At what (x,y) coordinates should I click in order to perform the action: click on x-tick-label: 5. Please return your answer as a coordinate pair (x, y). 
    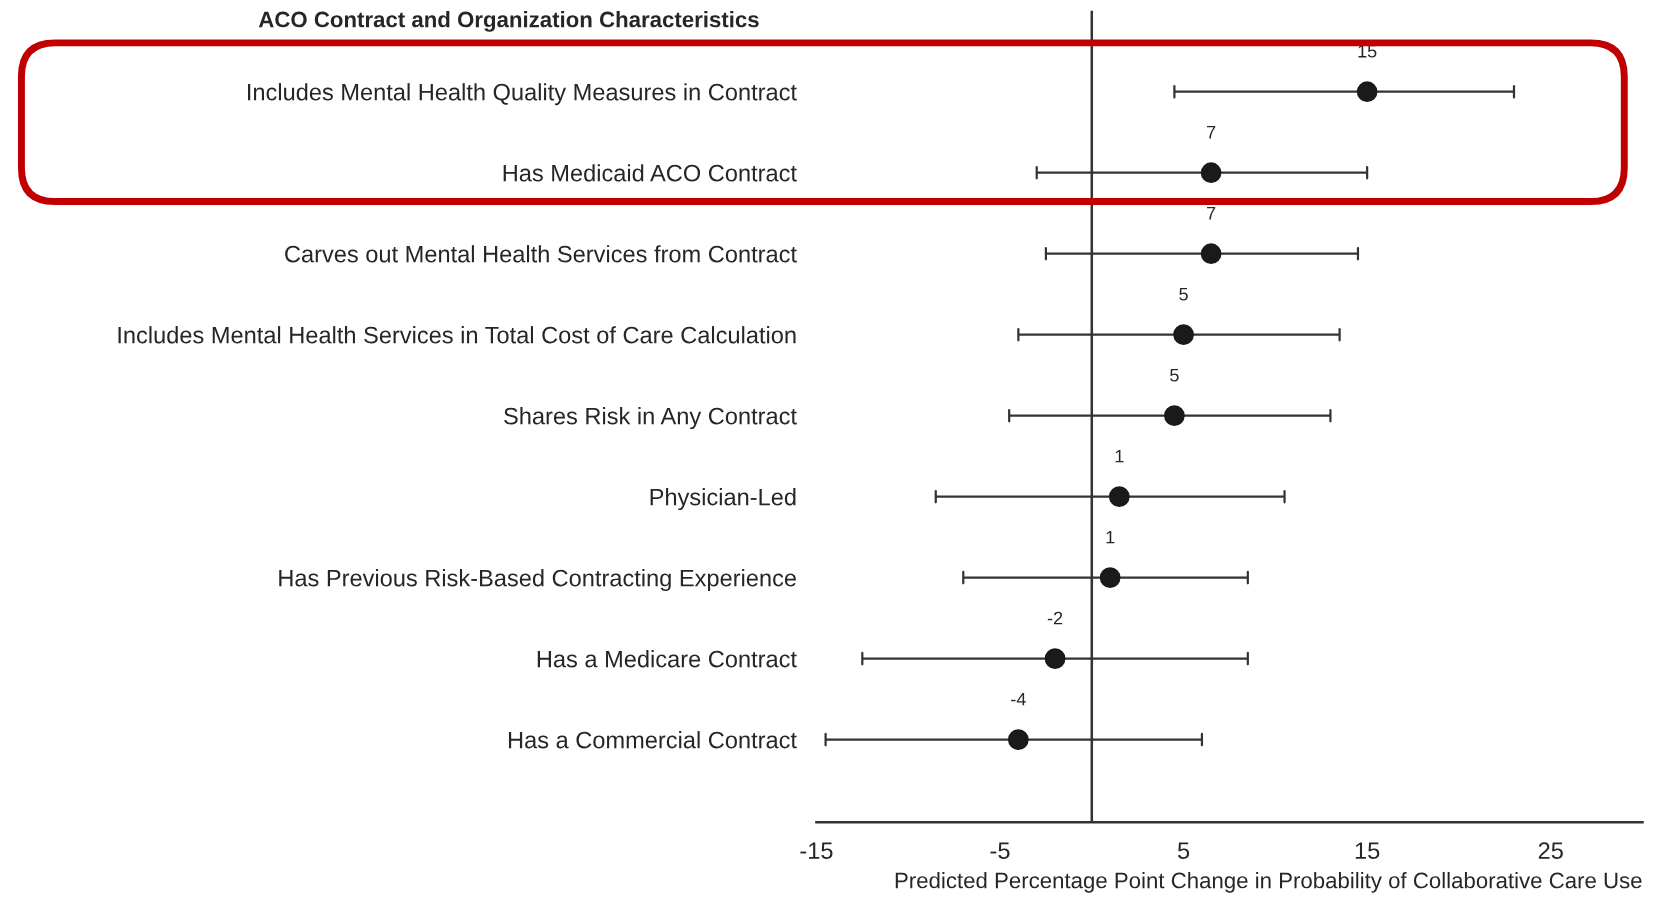
    Looking at the image, I should click on (1183, 851).